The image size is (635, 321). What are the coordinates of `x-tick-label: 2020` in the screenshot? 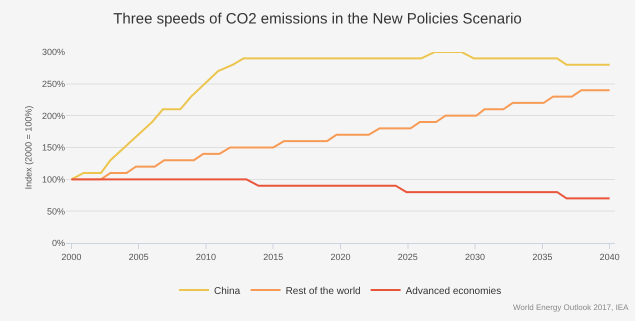 It's located at (340, 257).